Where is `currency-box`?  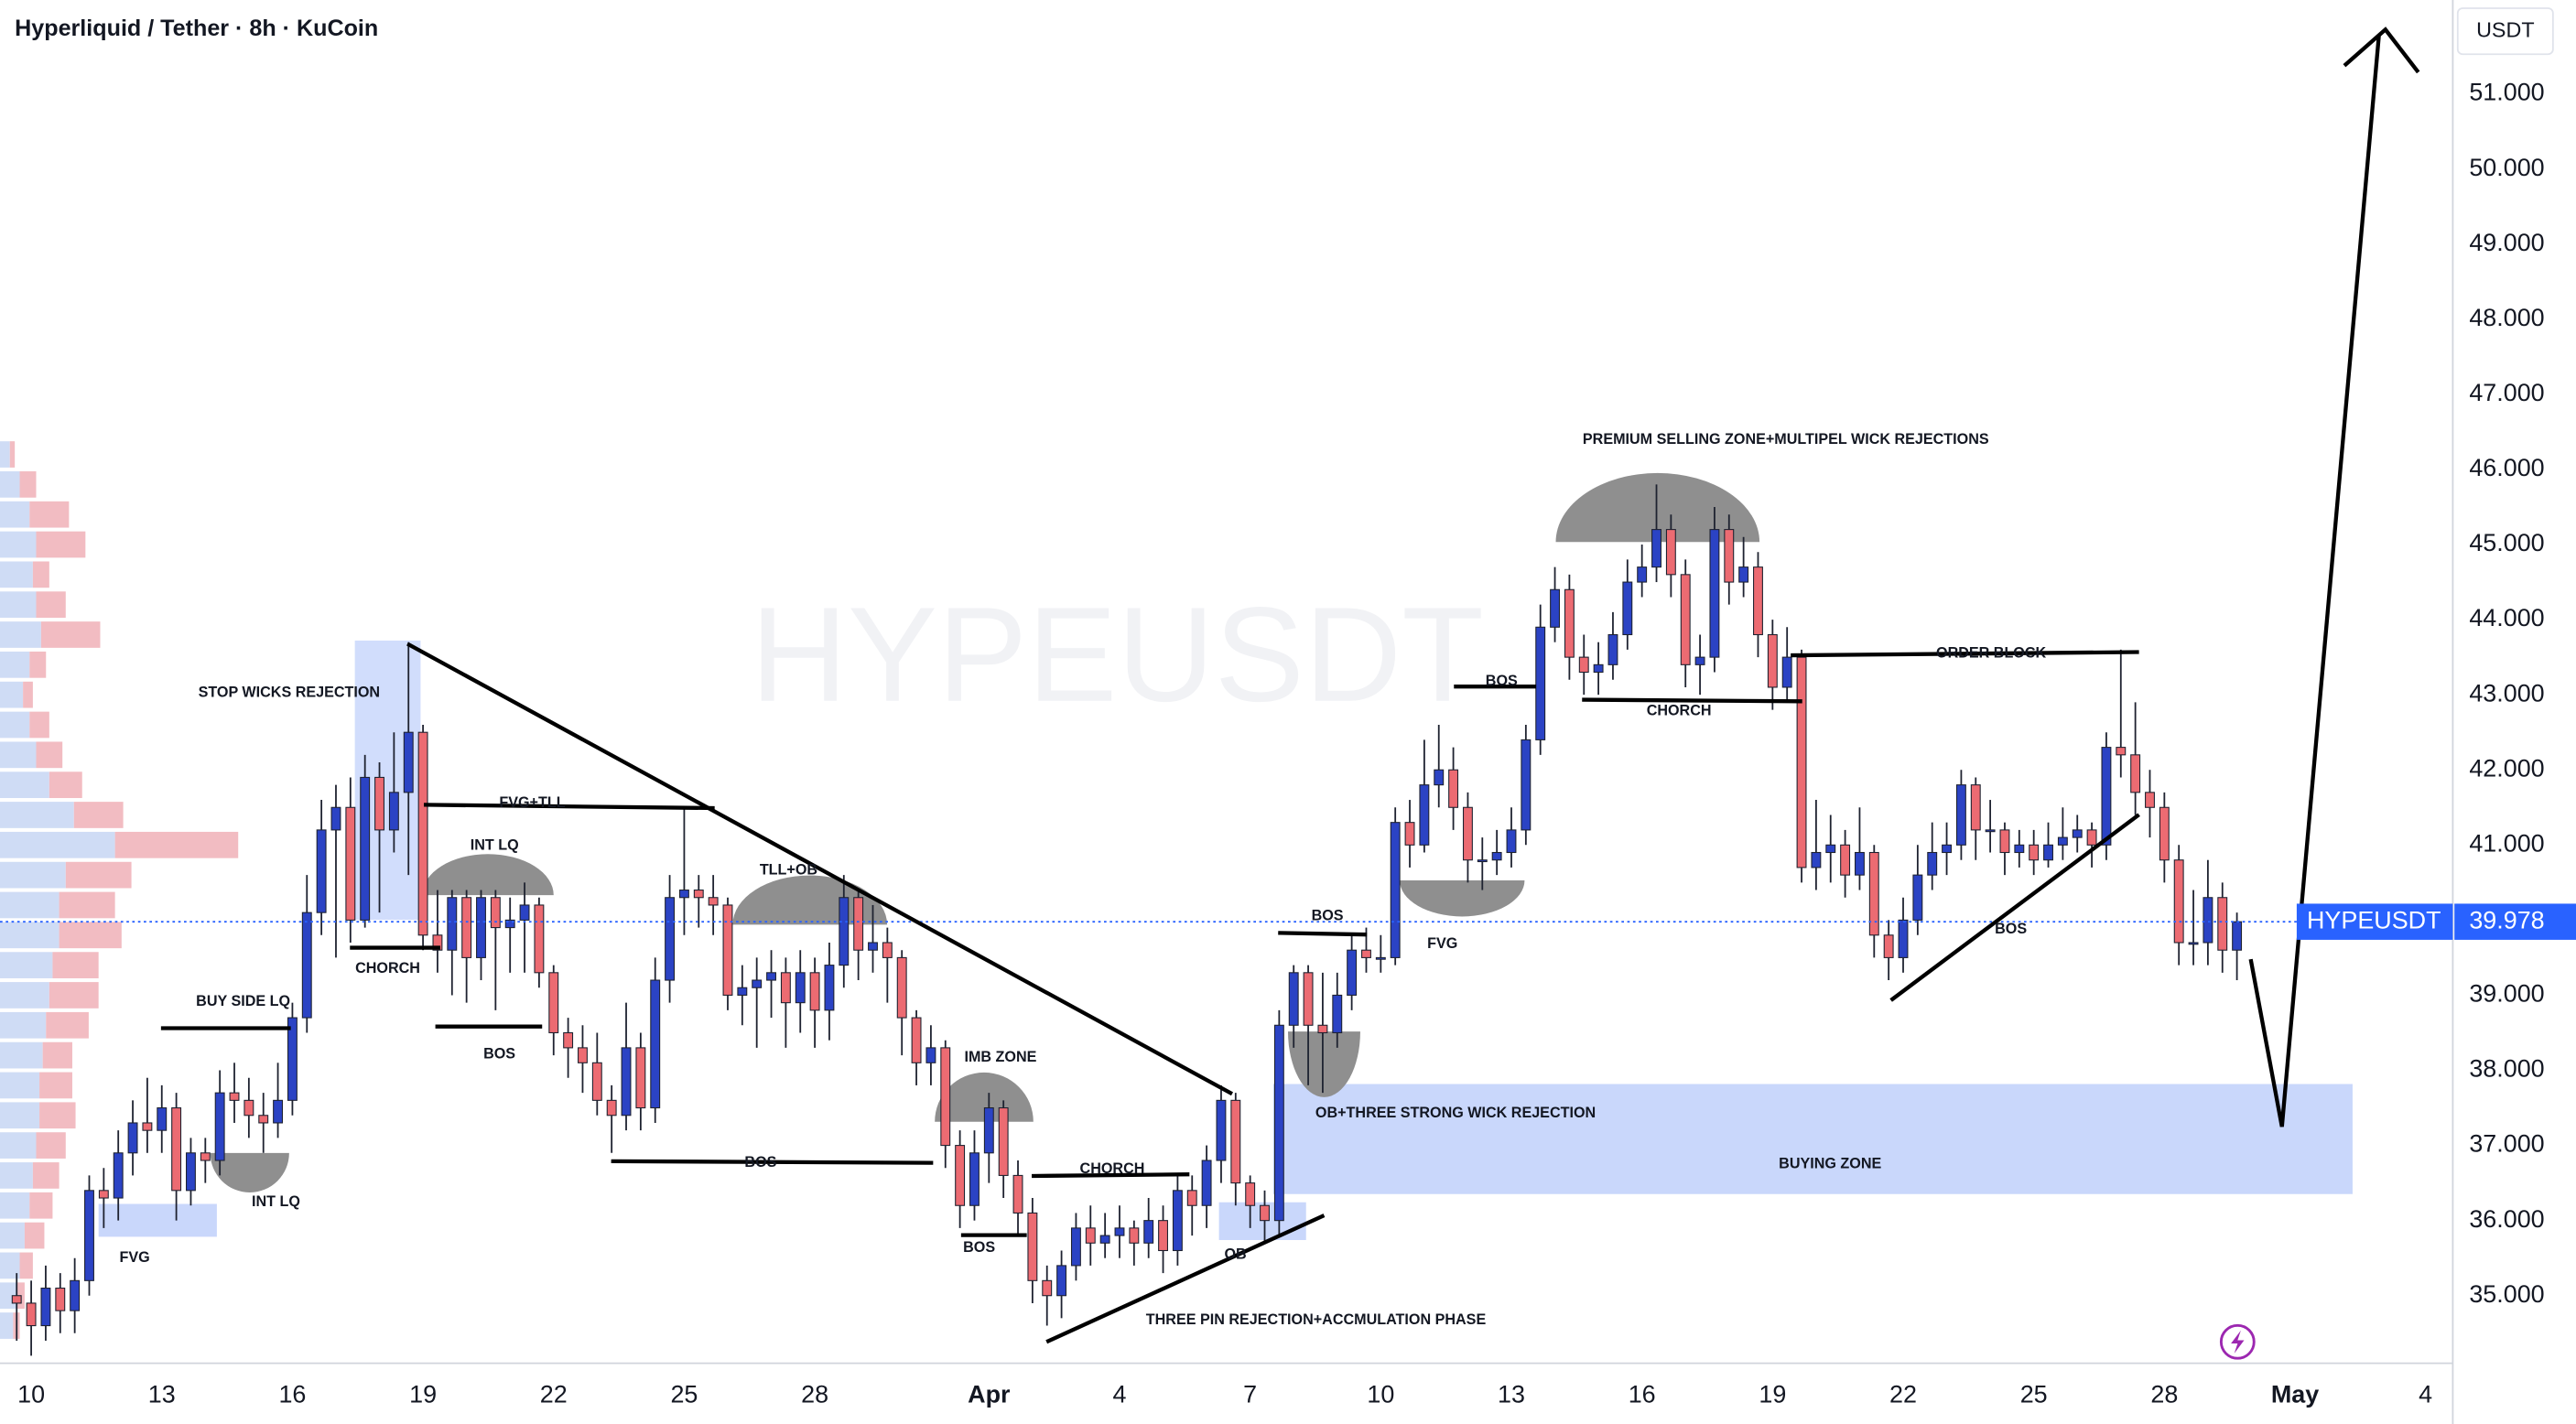
currency-box is located at coordinates (2505, 32).